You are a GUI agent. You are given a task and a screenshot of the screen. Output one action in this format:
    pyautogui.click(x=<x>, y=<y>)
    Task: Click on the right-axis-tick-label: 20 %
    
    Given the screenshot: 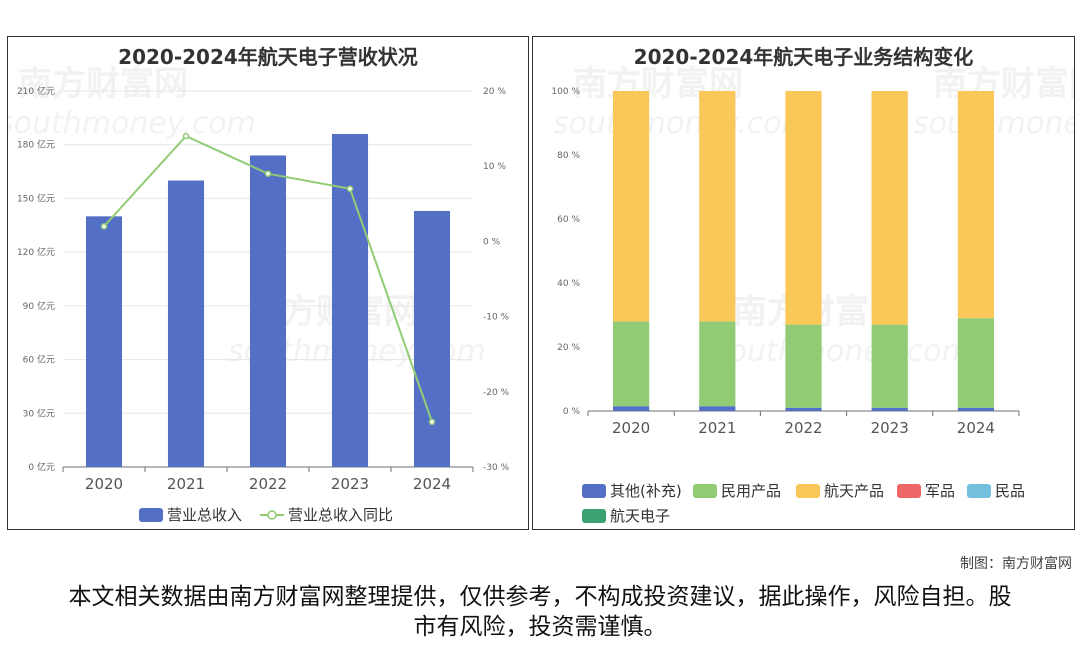 What is the action you would take?
    pyautogui.click(x=494, y=92)
    